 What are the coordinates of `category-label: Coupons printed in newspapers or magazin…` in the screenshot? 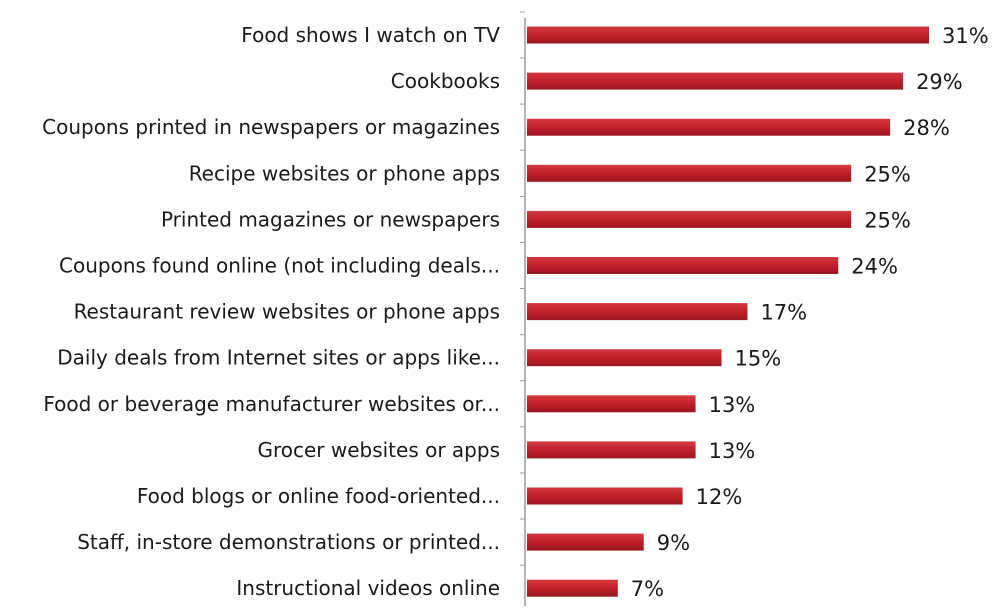 It's located at (271, 127).